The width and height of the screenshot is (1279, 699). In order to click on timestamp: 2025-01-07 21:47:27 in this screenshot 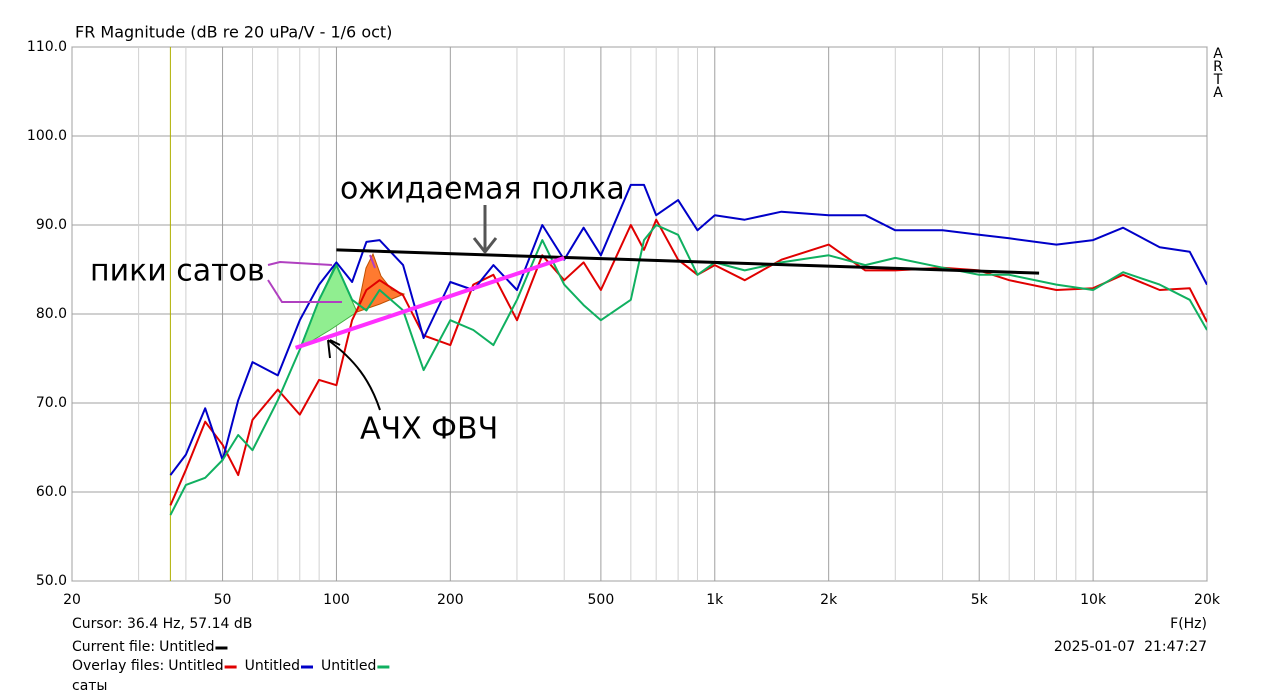, I will do `click(1130, 647)`.